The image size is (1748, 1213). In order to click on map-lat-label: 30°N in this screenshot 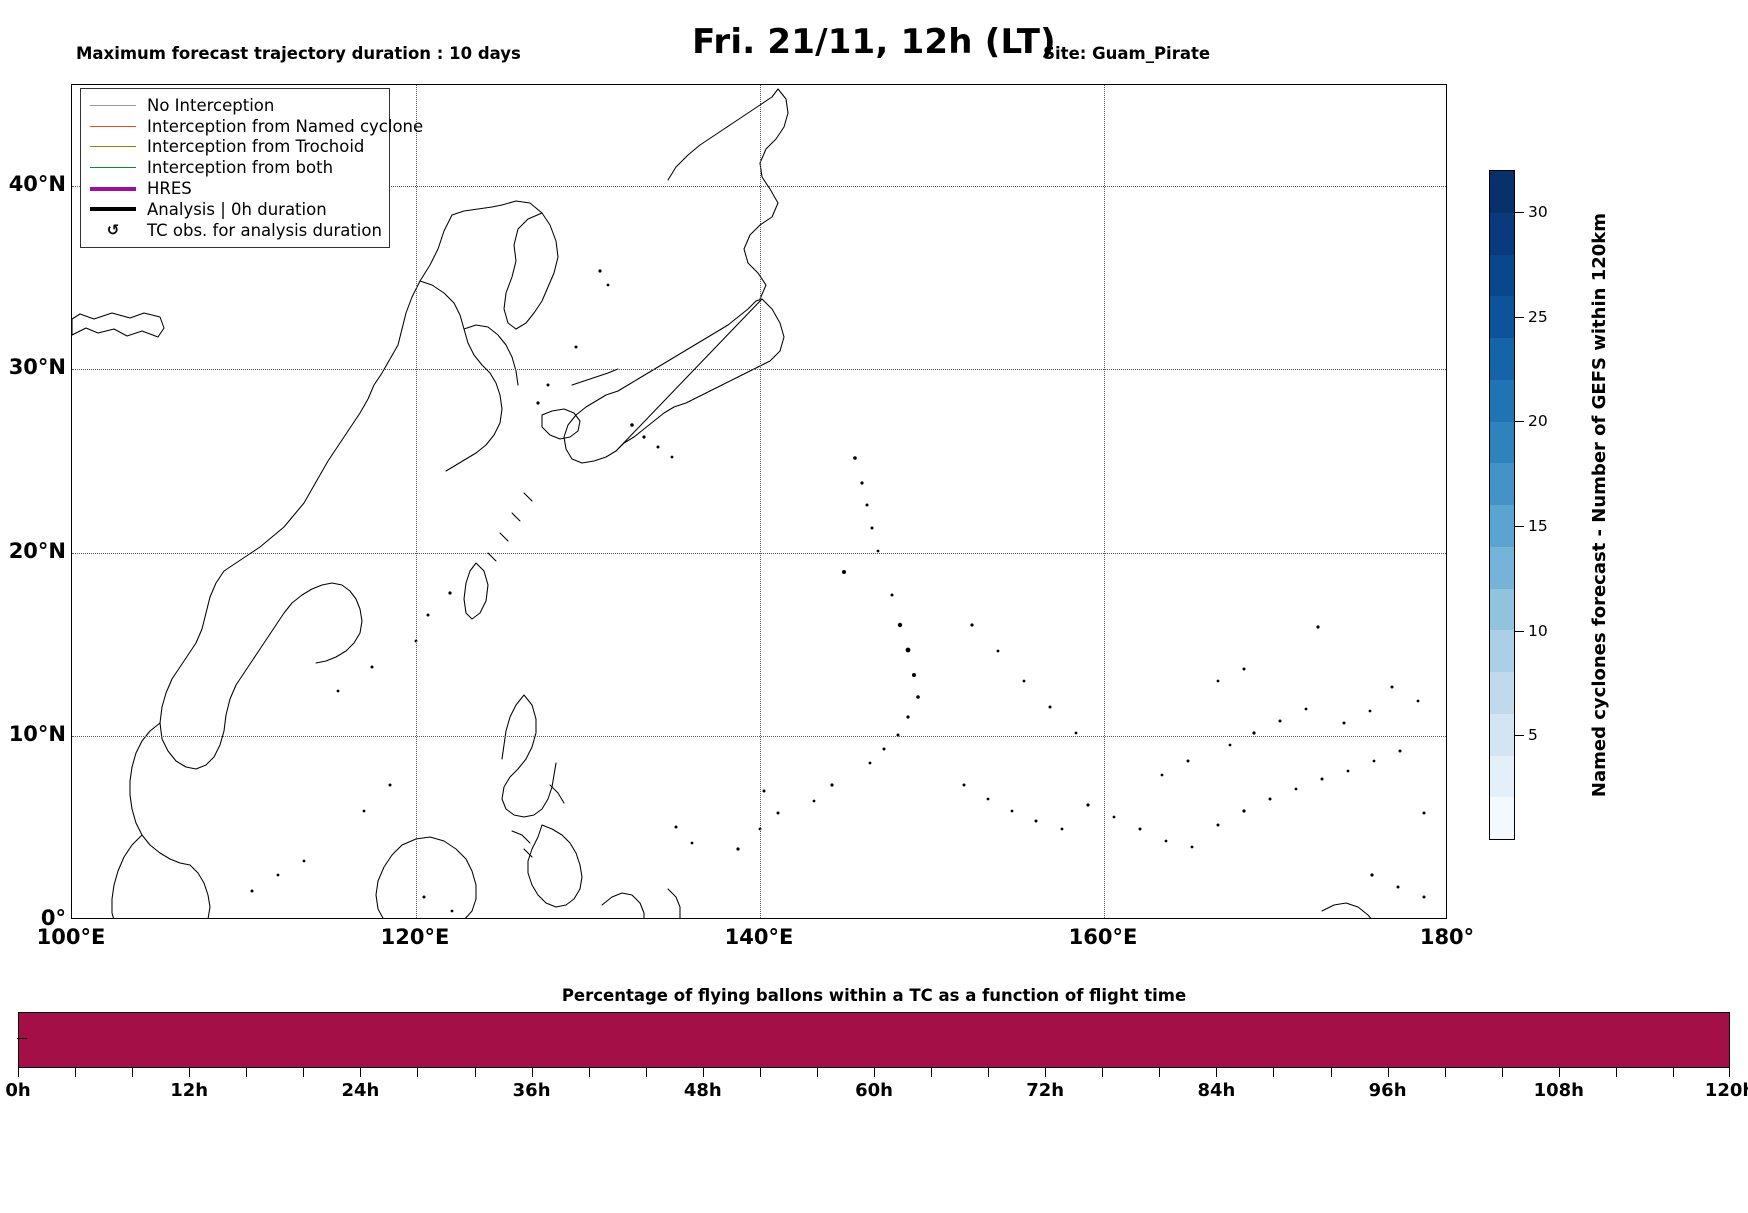, I will do `click(37, 367)`.